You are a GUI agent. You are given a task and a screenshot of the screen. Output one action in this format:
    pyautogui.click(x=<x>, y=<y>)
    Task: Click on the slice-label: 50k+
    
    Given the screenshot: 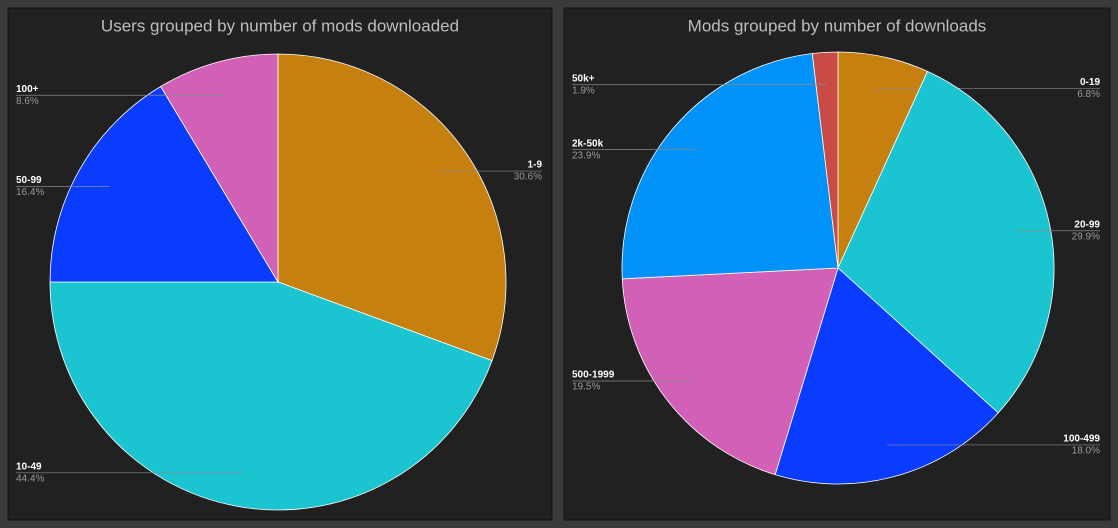 What is the action you would take?
    pyautogui.click(x=583, y=78)
    